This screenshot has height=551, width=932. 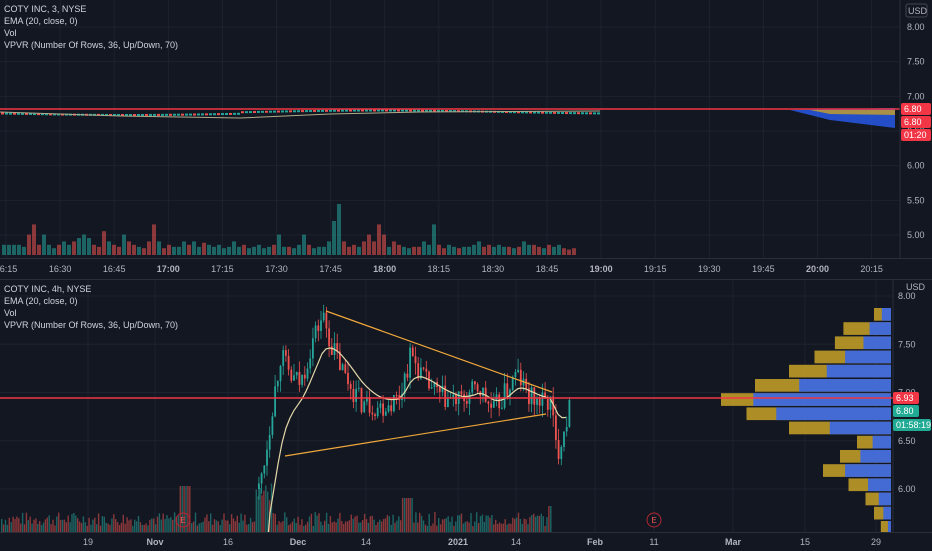 What do you see at coordinates (466, 541) in the screenshot?
I see `four-hour-time-axis: 19 Nov 16 Dec 14 2021 14 Feb 11 Mar 15 29` at bounding box center [466, 541].